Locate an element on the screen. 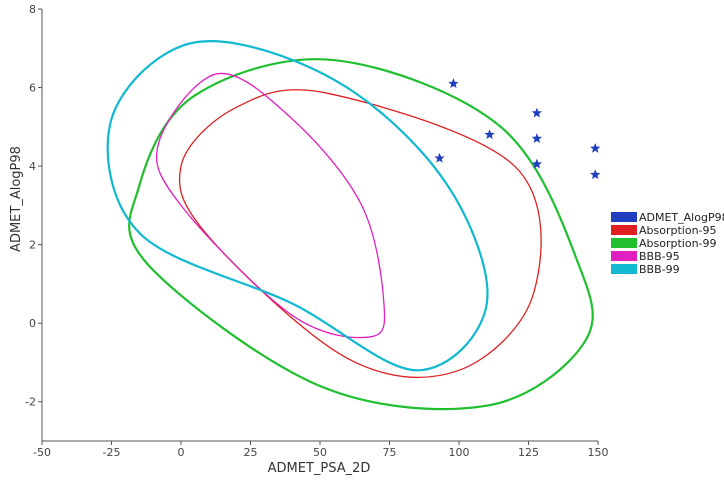  legend-label: Absorption-99 is located at coordinates (678, 243).